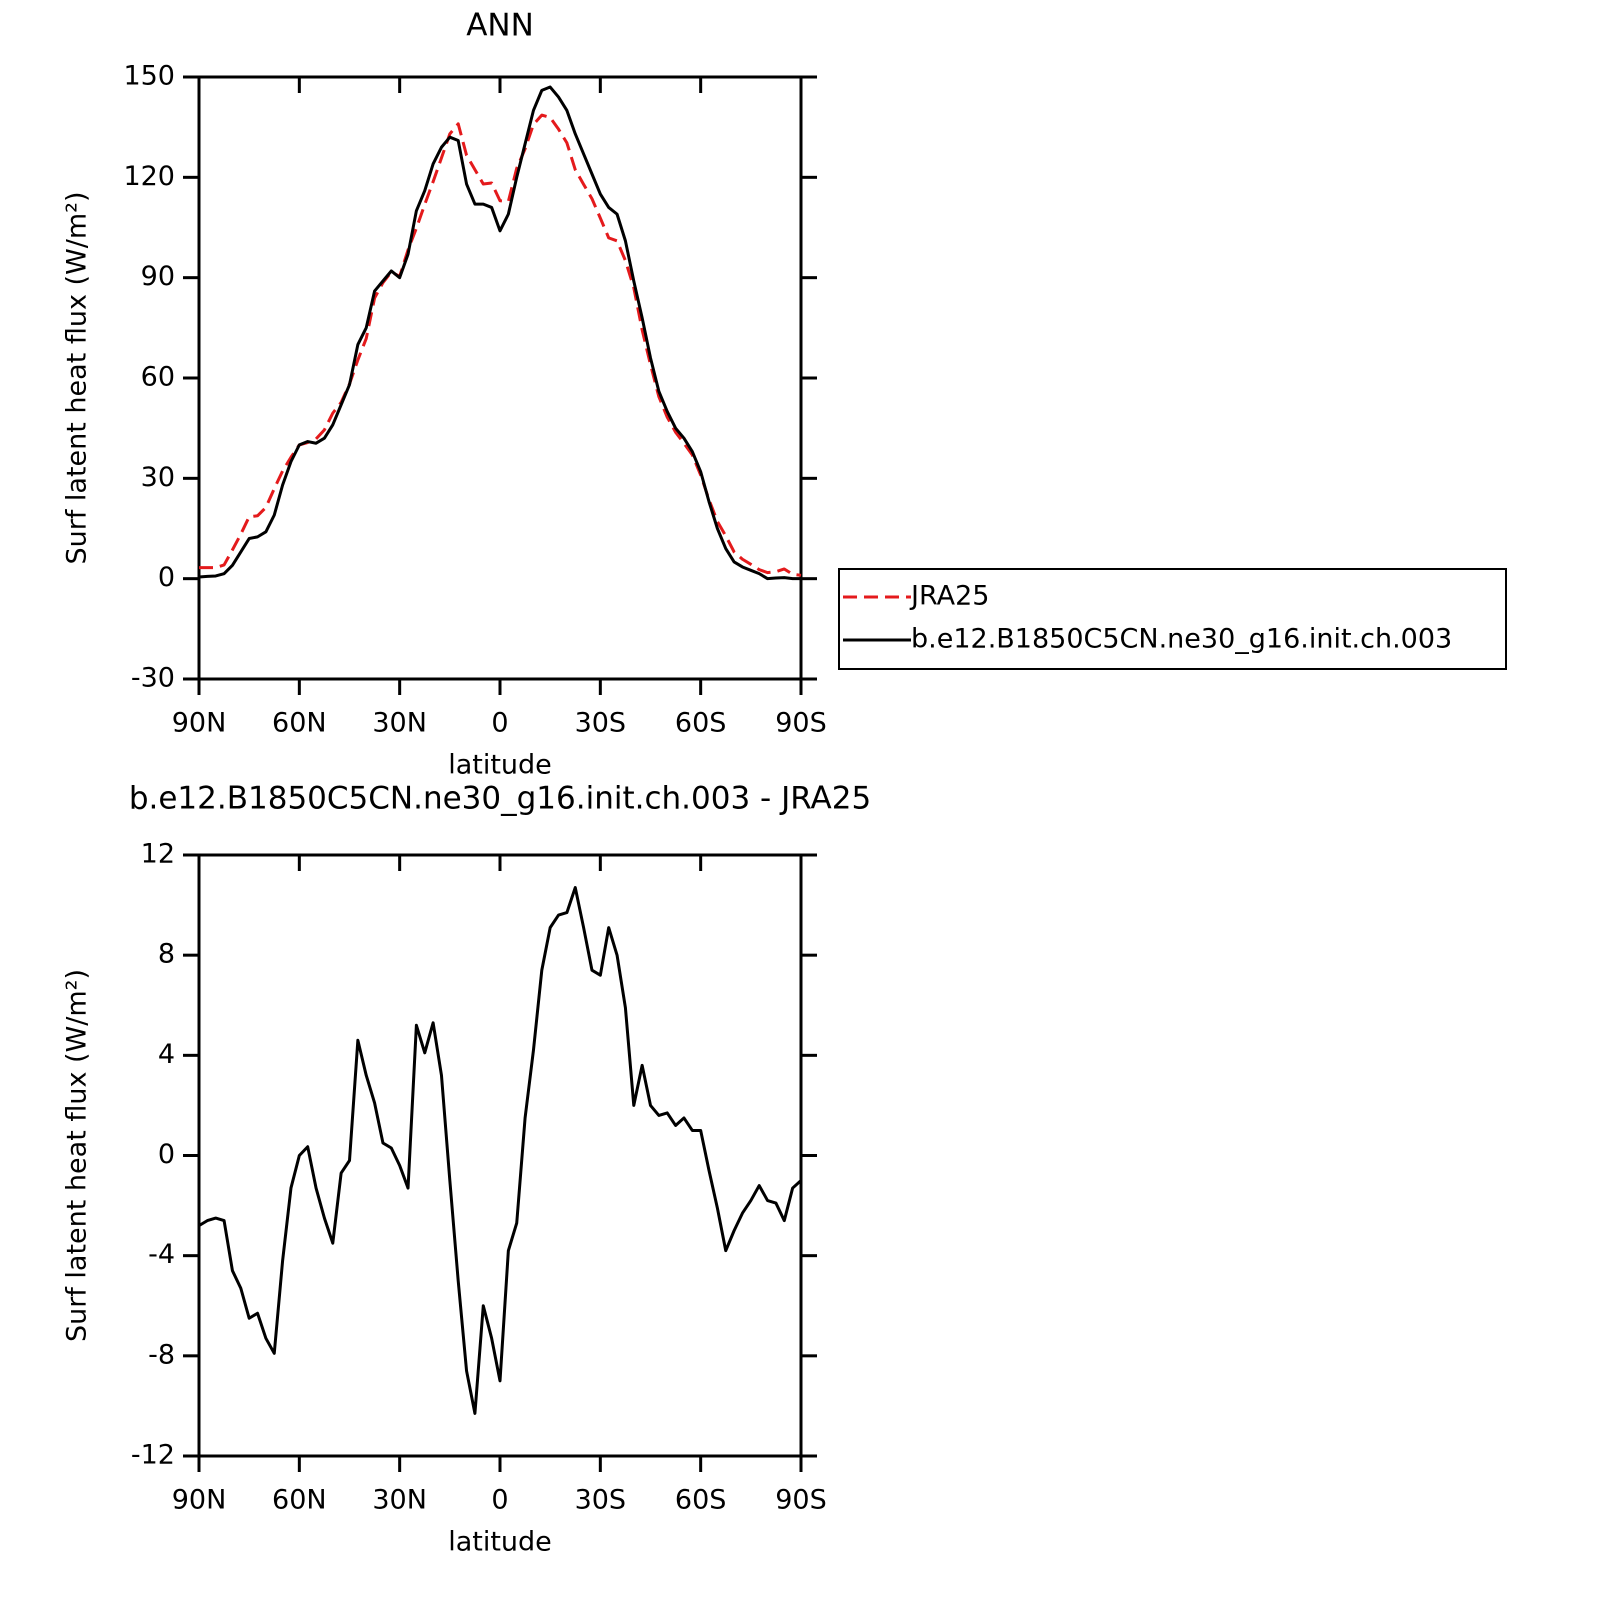 The width and height of the screenshot is (1605, 1602). I want to click on y-tick-label: 90, so click(158, 276).